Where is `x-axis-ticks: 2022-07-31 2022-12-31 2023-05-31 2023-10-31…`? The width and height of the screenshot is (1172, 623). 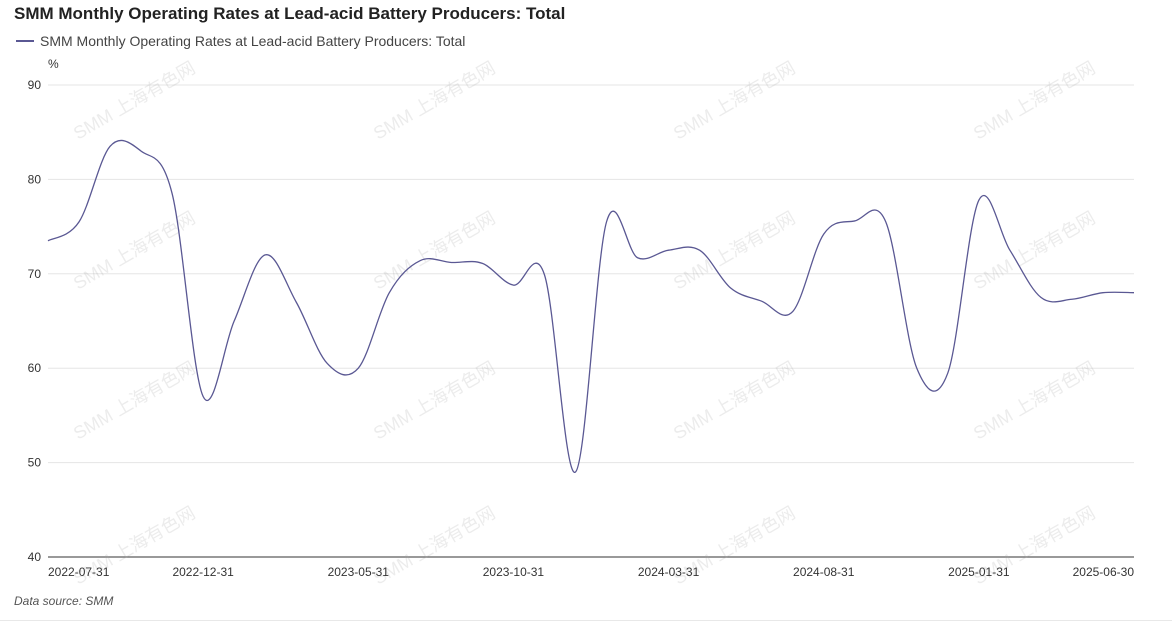
x-axis-ticks: 2022-07-31 2022-12-31 2023-05-31 2023-10-31… is located at coordinates (591, 572).